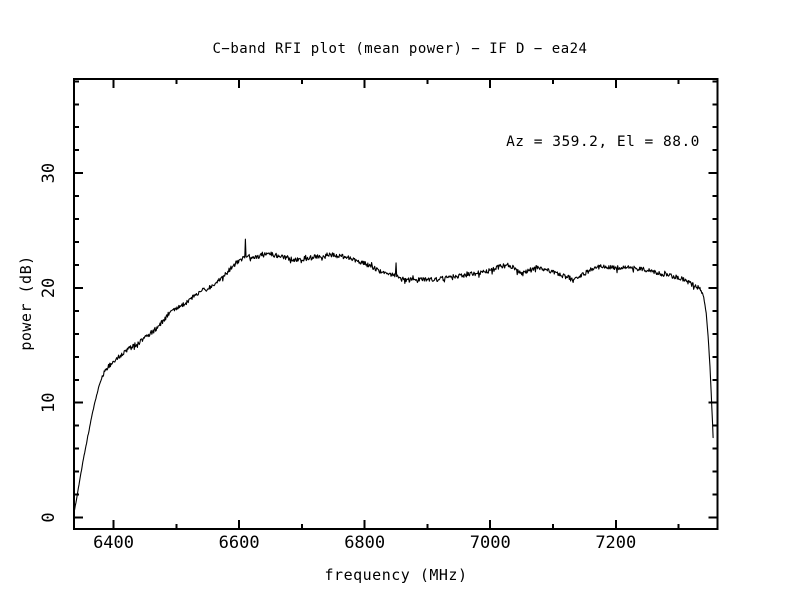 Image resolution: width=792 pixels, height=612 pixels. Describe the element at coordinates (615, 543) in the screenshot. I see `x-tick-label: 7200` at that location.